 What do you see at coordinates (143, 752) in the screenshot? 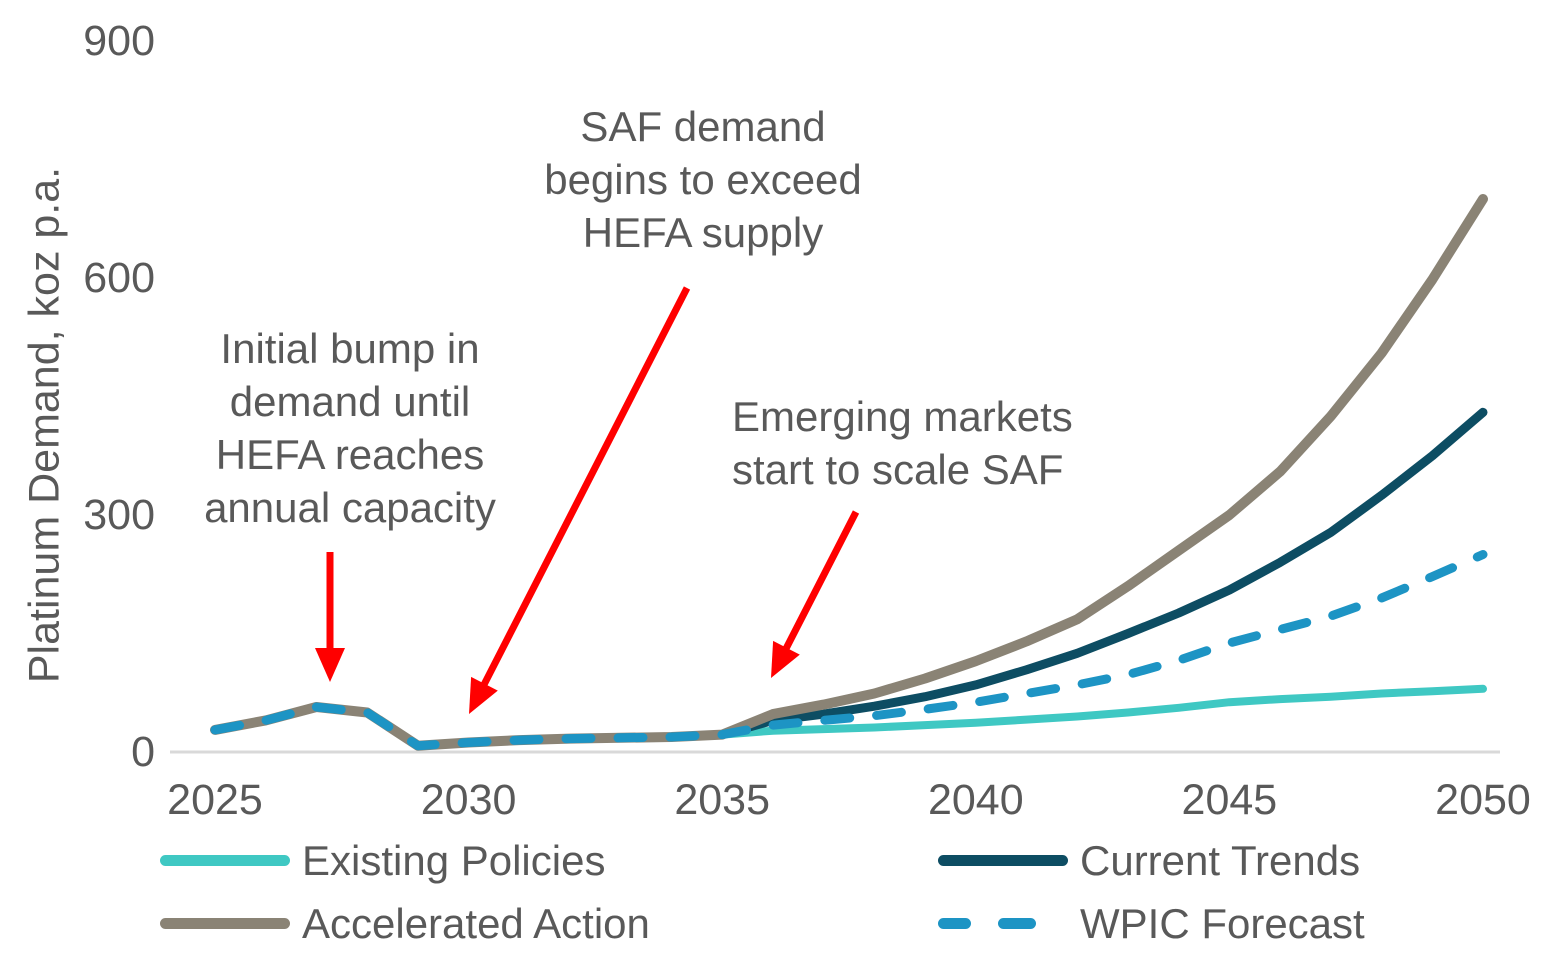
I see `y-tick-label-0: 0` at bounding box center [143, 752].